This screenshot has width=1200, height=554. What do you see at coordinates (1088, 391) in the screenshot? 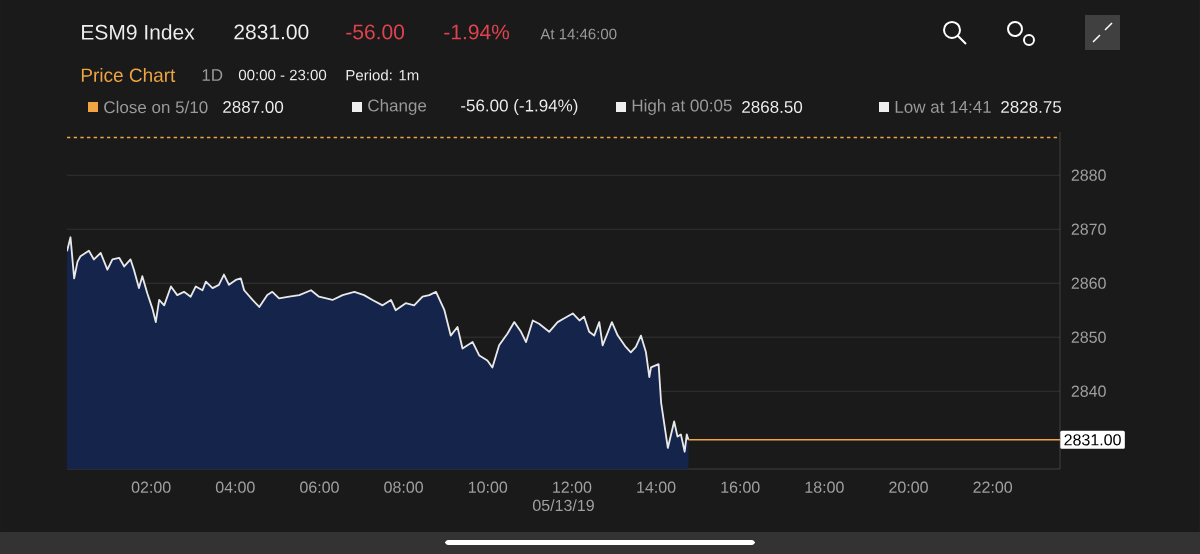
I see `y-tick-label: 2840` at bounding box center [1088, 391].